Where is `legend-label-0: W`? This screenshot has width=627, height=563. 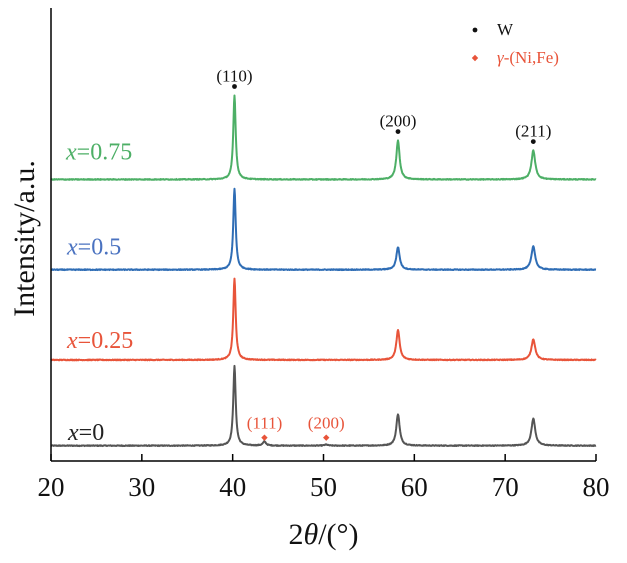
legend-label-0: W is located at coordinates (505, 29).